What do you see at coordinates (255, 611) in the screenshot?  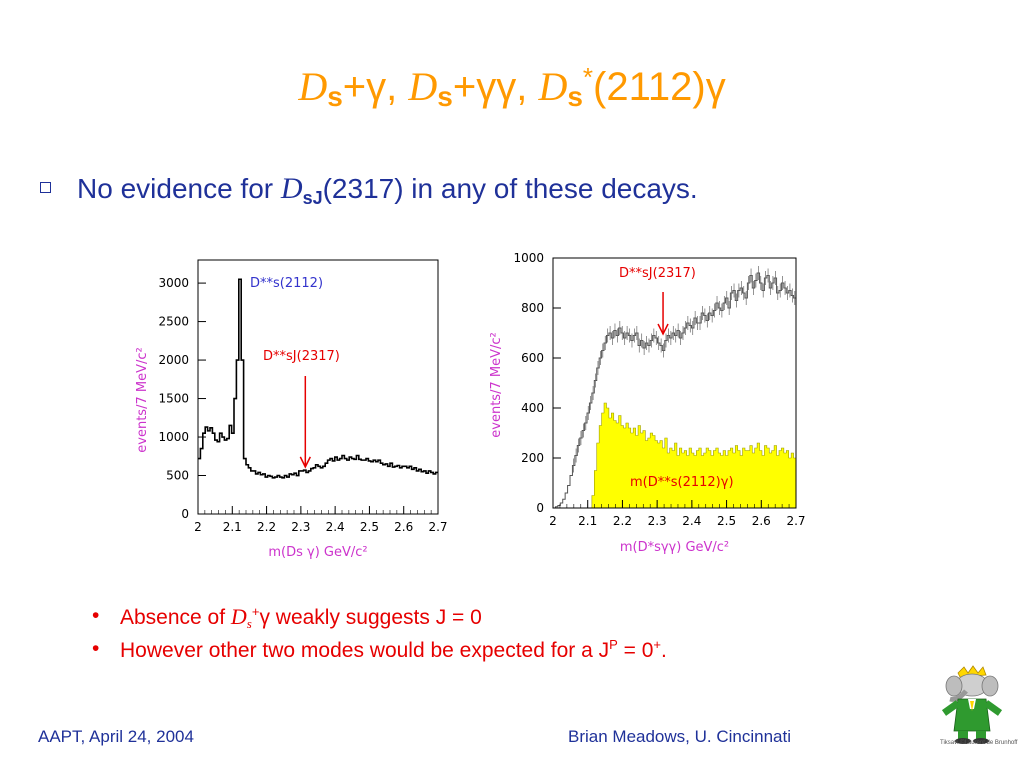 I see `note1-sup: +` at bounding box center [255, 611].